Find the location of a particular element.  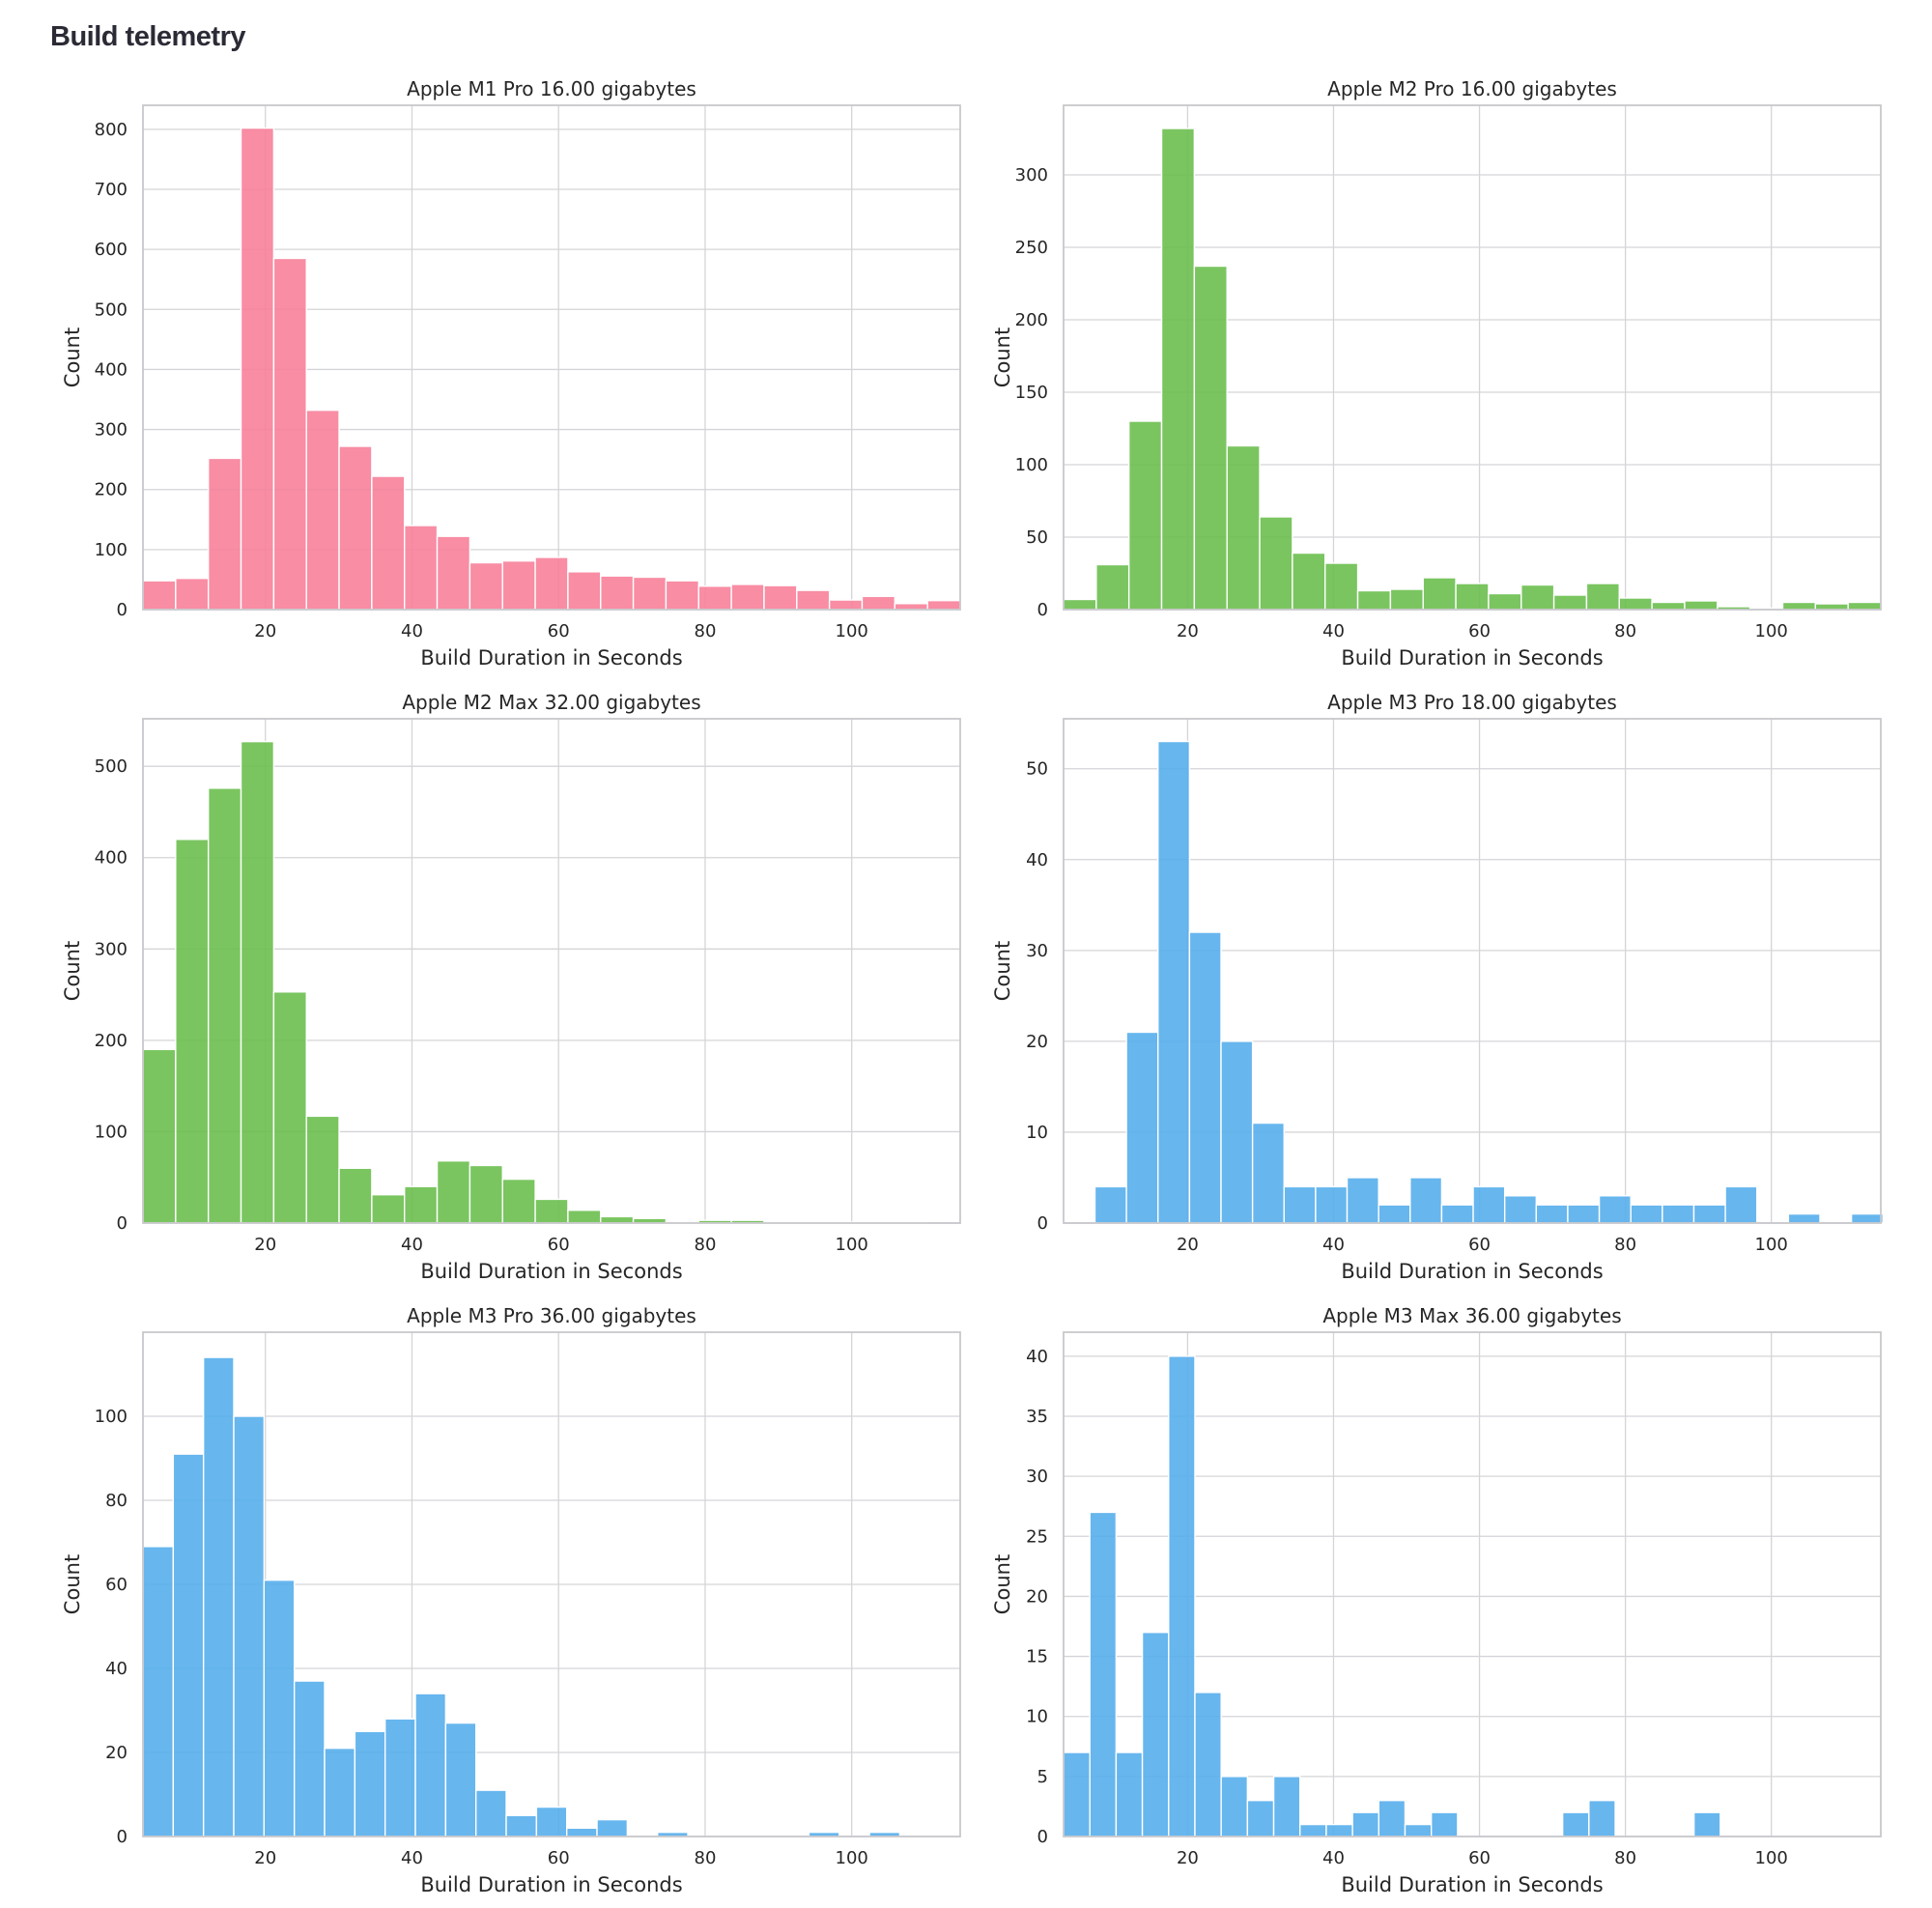

y-tick-label: 15 is located at coordinates (1037, 1657).